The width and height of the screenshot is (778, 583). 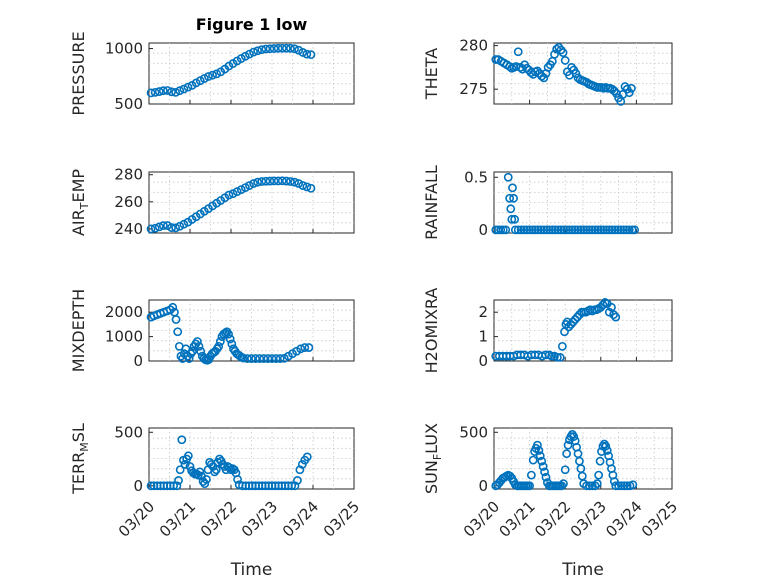 I want to click on y-tick-label: 2, so click(x=483, y=312).